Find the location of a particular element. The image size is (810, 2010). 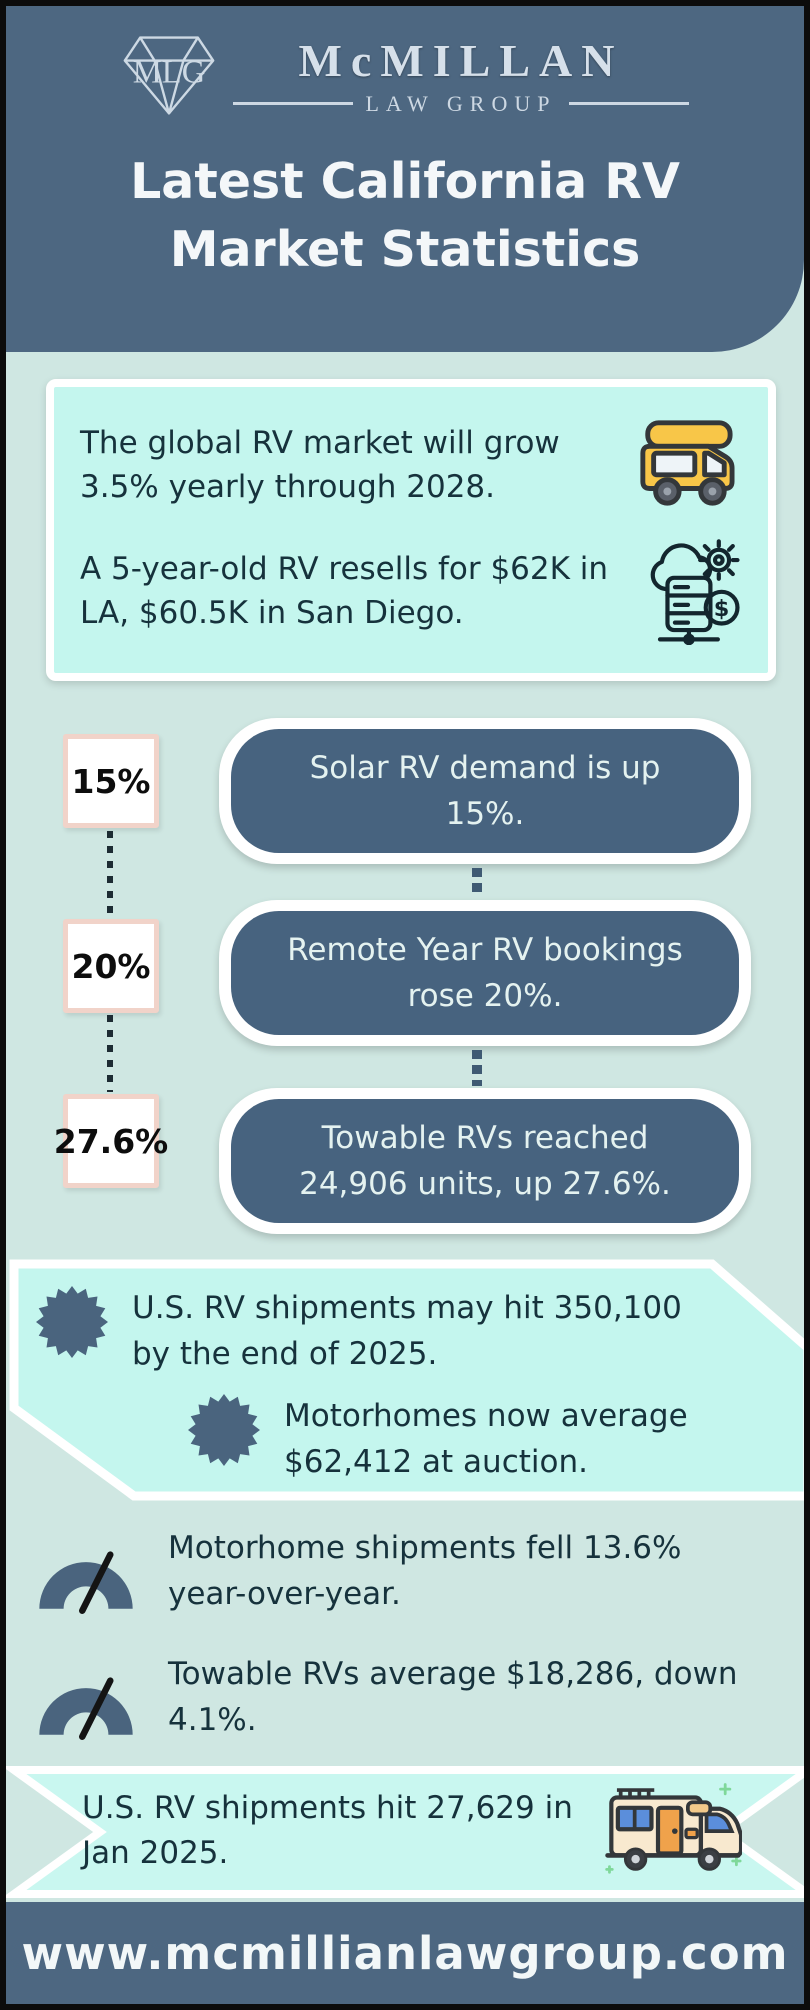

gauge-stat-row: Towable RVs average $18,286, down 4.1%. is located at coordinates (389, 1698).